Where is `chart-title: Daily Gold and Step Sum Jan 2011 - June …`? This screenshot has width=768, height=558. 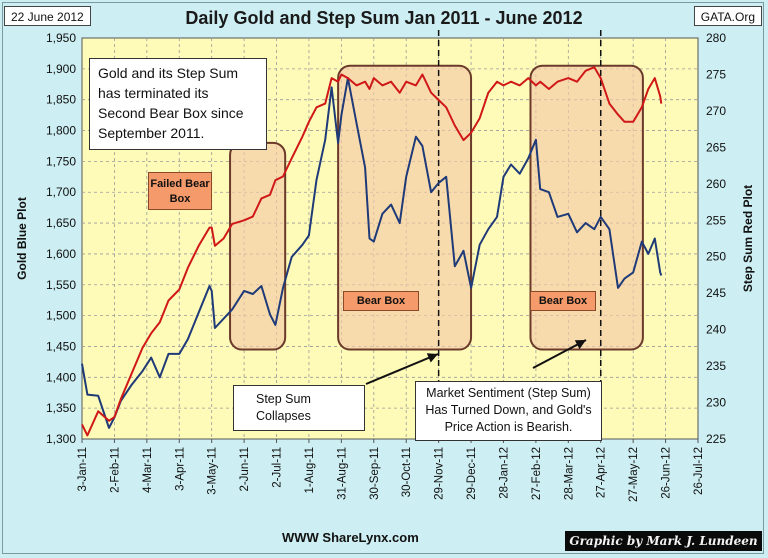
chart-title: Daily Gold and Step Sum Jan 2011 - June … is located at coordinates (384, 18).